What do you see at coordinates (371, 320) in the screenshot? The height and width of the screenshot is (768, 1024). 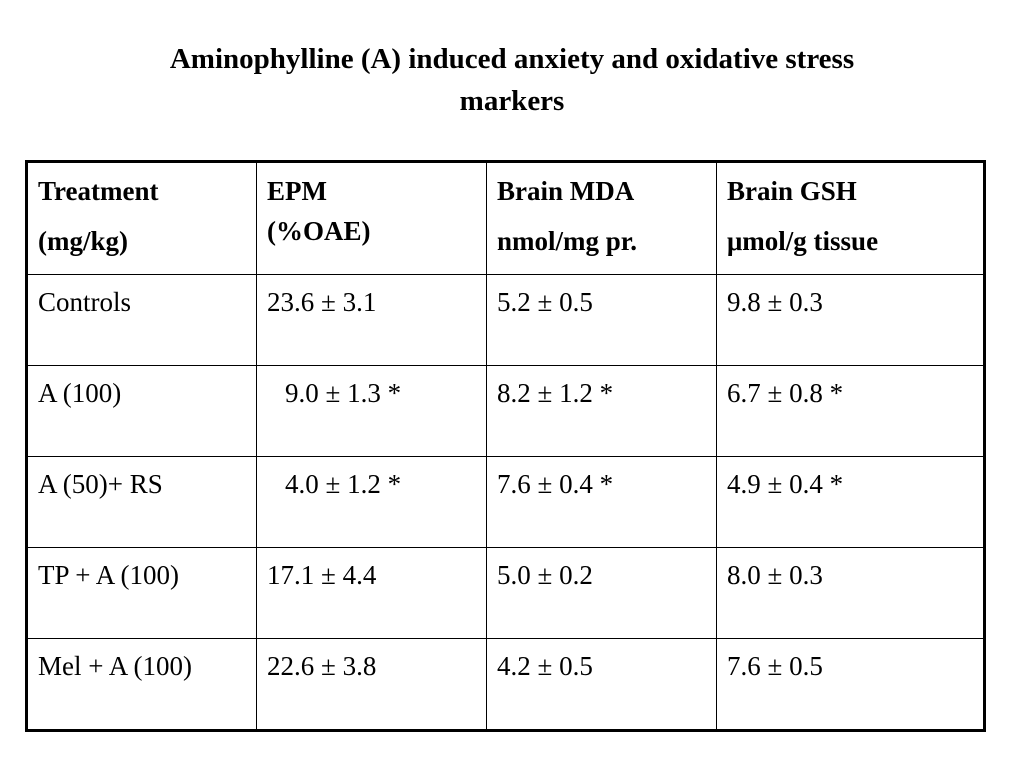 I see `epm-cell: 23.6 ± 3.1` at bounding box center [371, 320].